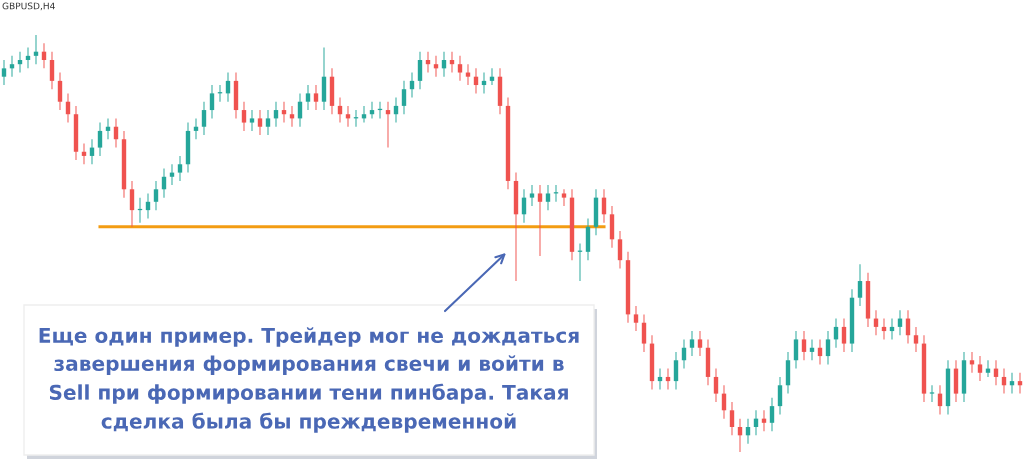 The image size is (1024, 473). What do you see at coordinates (28, 6) in the screenshot?
I see `chart-title: GBPUSD,H4` at bounding box center [28, 6].